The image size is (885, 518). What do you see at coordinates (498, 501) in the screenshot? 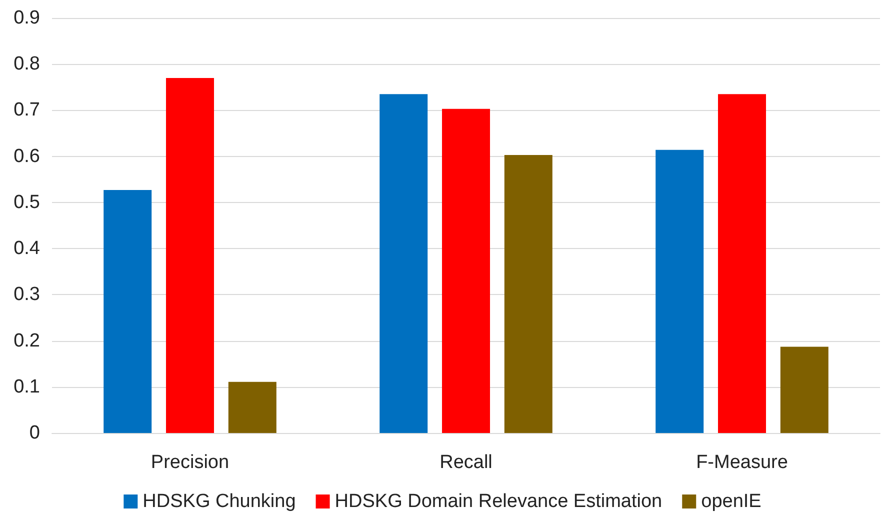
I see `legend-label: HDSKG Domain Relevance Estimation` at bounding box center [498, 501].